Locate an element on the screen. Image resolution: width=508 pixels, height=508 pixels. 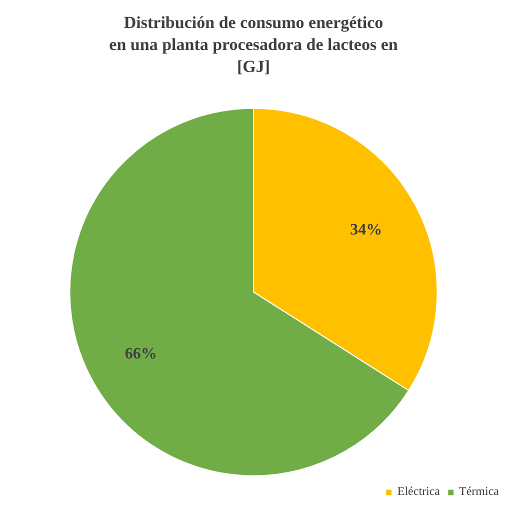
data-label: 66% is located at coordinates (140, 354).